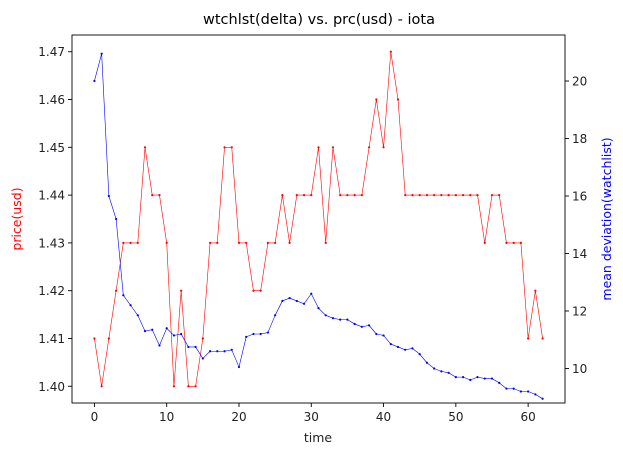  Describe the element at coordinates (606, 218) in the screenshot. I see `y-axis-right-label: mean deviation(watchlist)` at that location.